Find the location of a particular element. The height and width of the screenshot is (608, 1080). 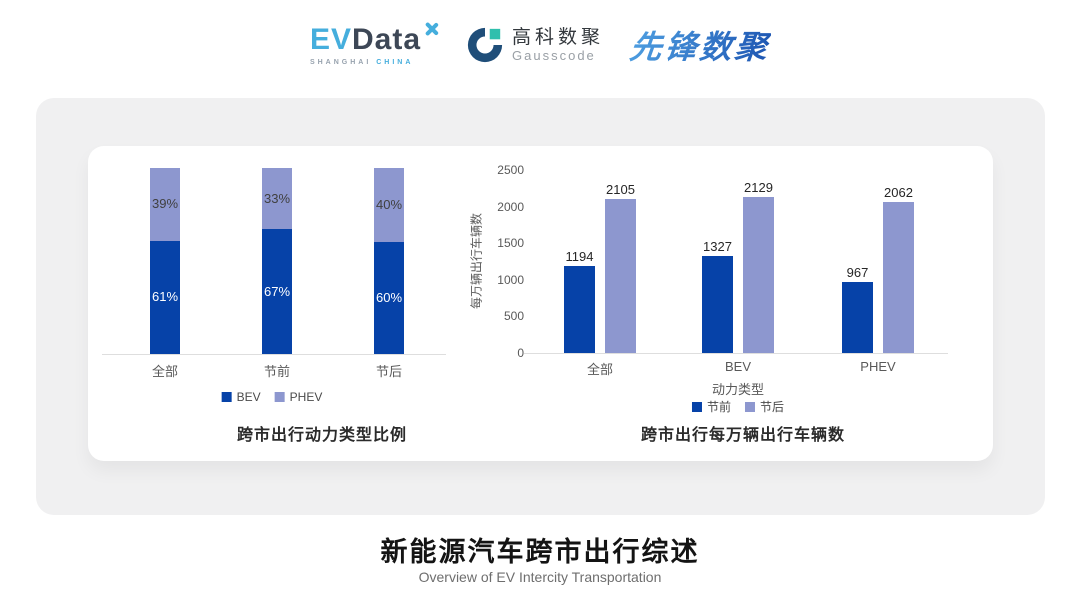

bev-percent-label: 67% is located at coordinates (277, 291).